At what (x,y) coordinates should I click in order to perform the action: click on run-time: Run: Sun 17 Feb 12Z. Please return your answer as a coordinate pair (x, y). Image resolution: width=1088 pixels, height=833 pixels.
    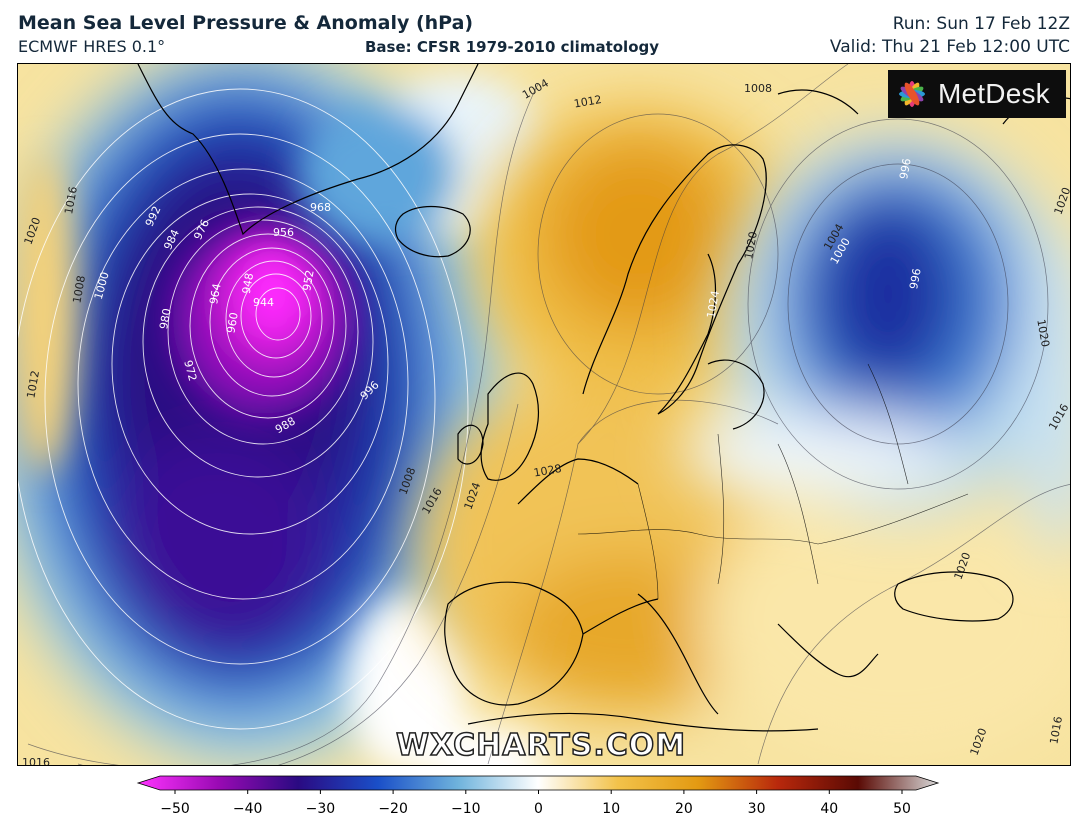
    Looking at the image, I should click on (981, 24).